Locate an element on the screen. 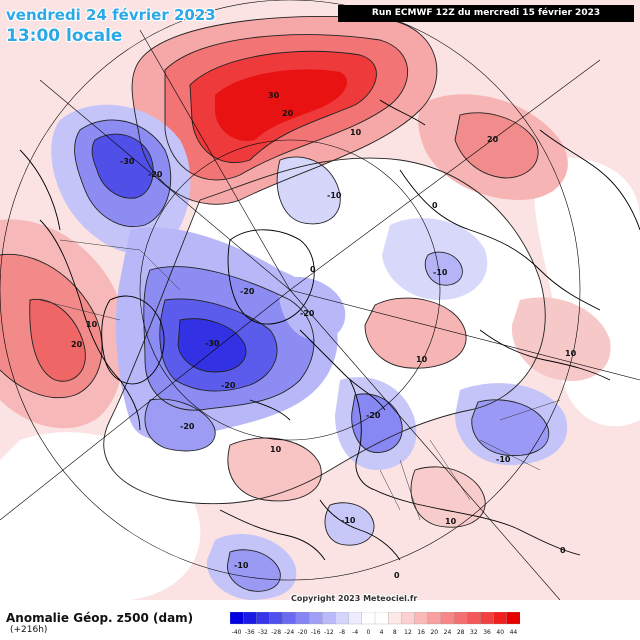  legend-tick-label: 40 is located at coordinates (500, 632).